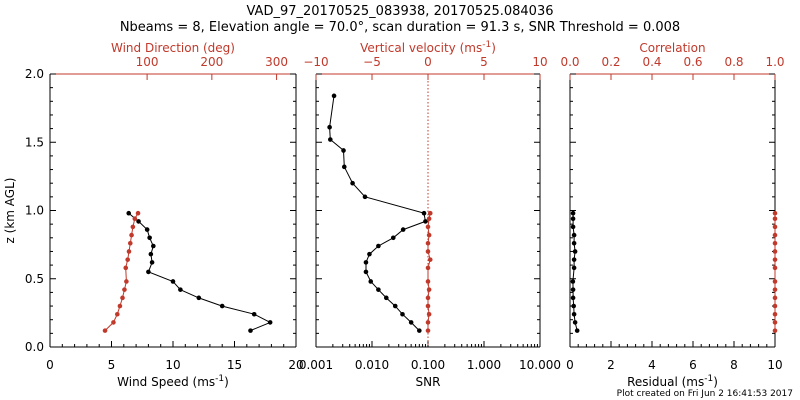 The image size is (800, 400). Describe the element at coordinates (672, 48) in the screenshot. I see `x-top-axis-label: Correlation` at that location.